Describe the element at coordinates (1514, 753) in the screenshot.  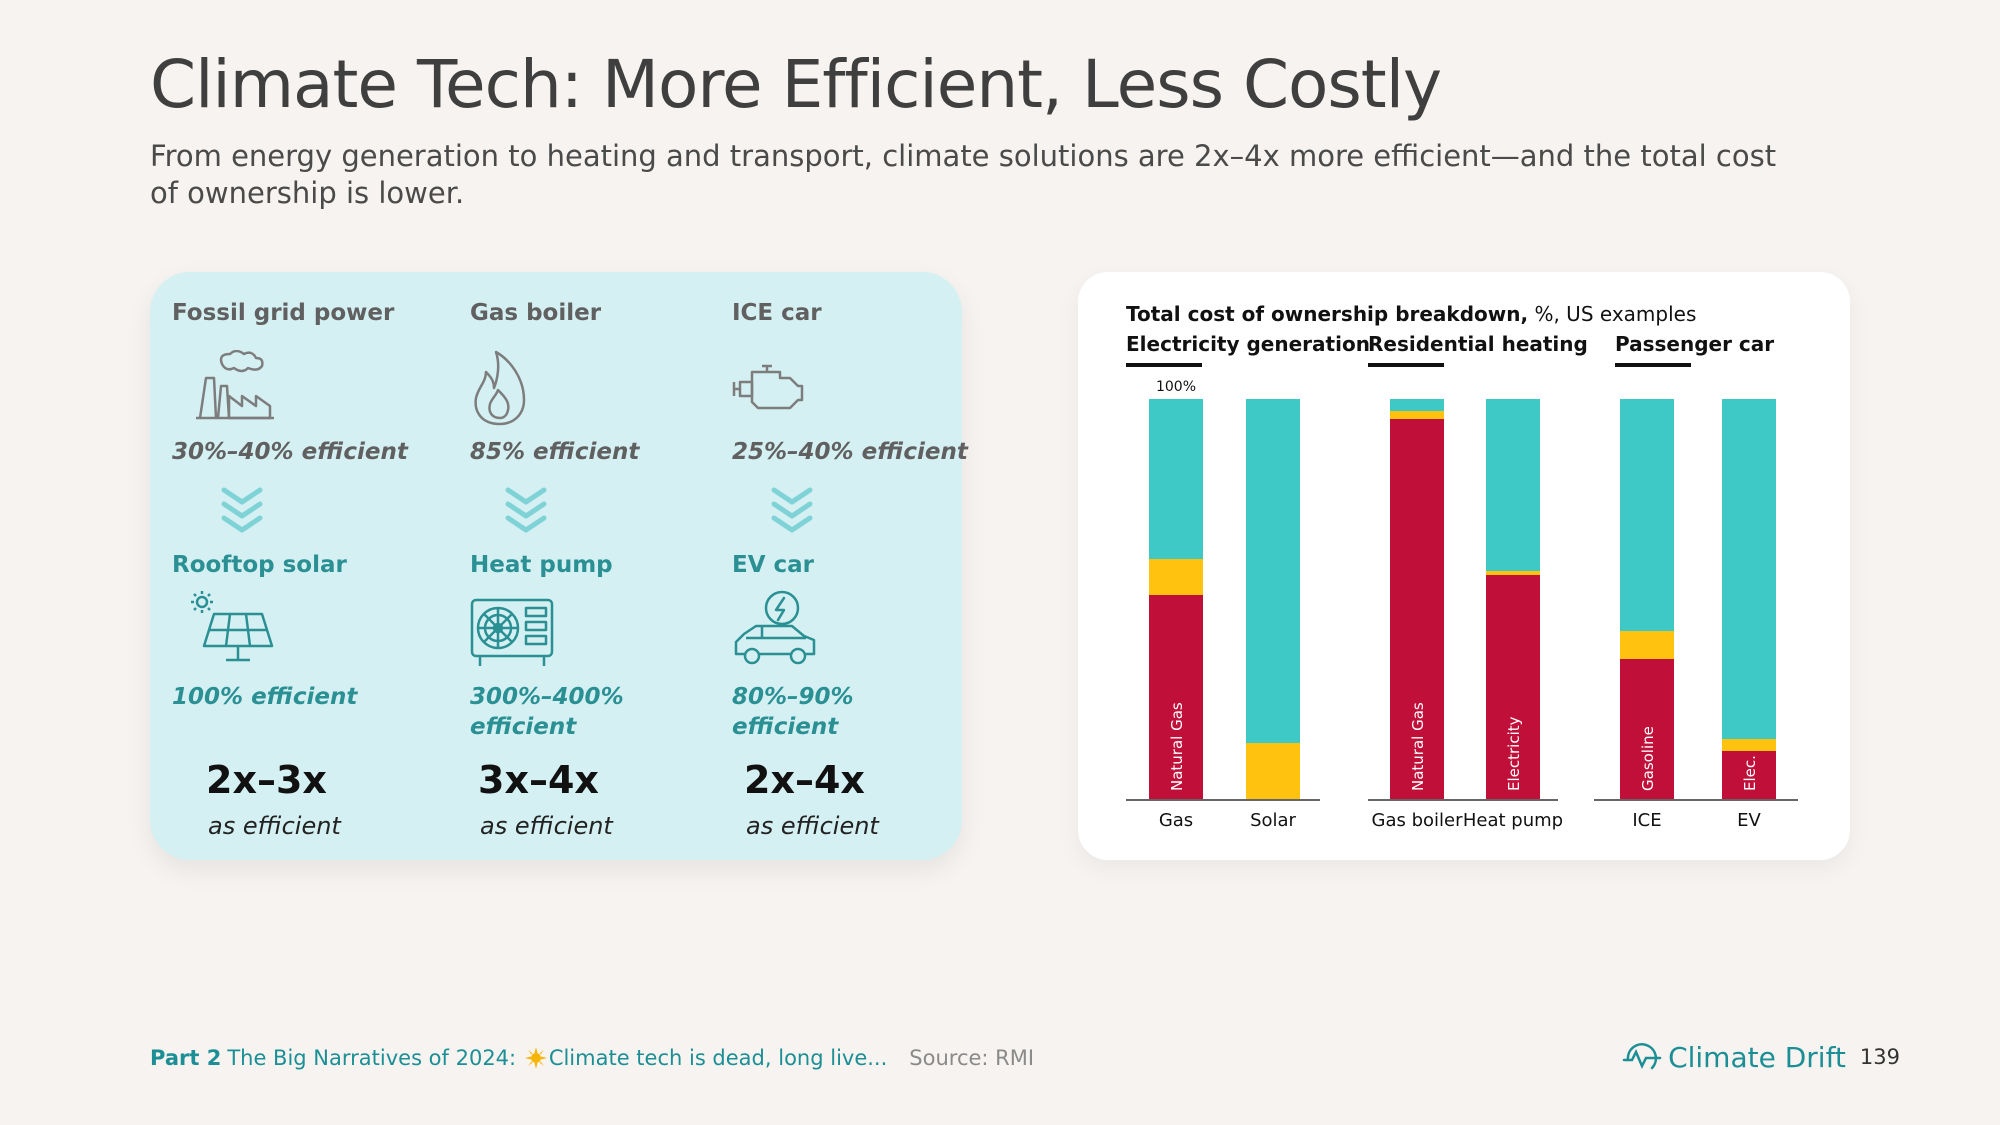
I see `bar-segment-label: Electricity` at that location.